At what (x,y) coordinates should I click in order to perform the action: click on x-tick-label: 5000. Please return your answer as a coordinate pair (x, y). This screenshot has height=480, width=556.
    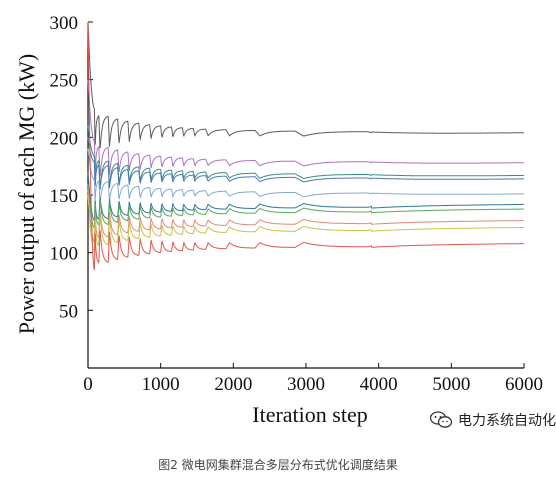
    Looking at the image, I should click on (451, 384).